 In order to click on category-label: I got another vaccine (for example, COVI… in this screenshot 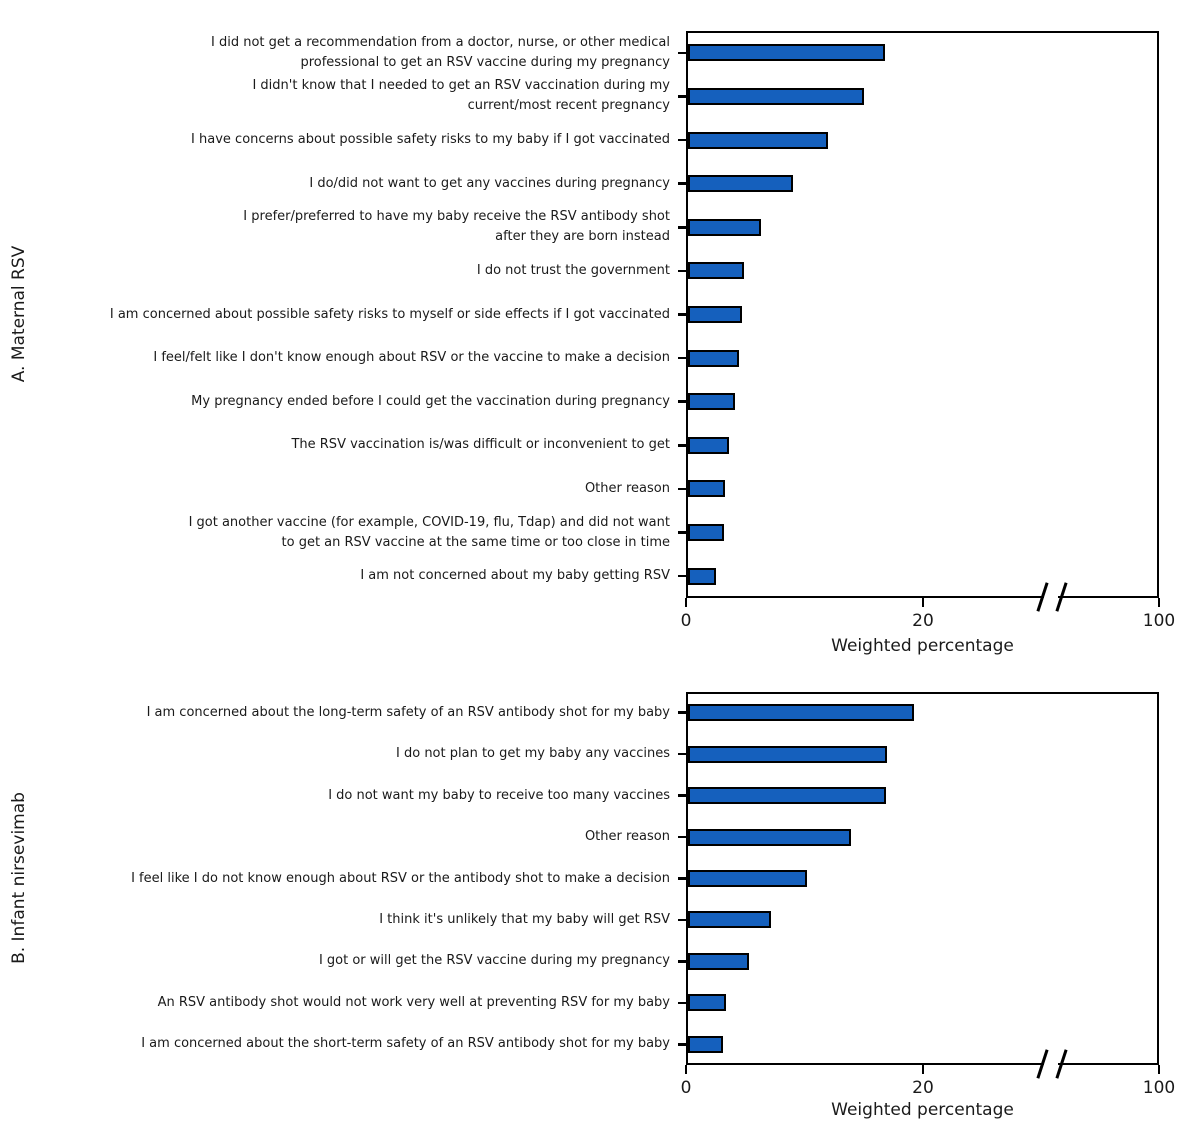, I will do `click(429, 532)`.